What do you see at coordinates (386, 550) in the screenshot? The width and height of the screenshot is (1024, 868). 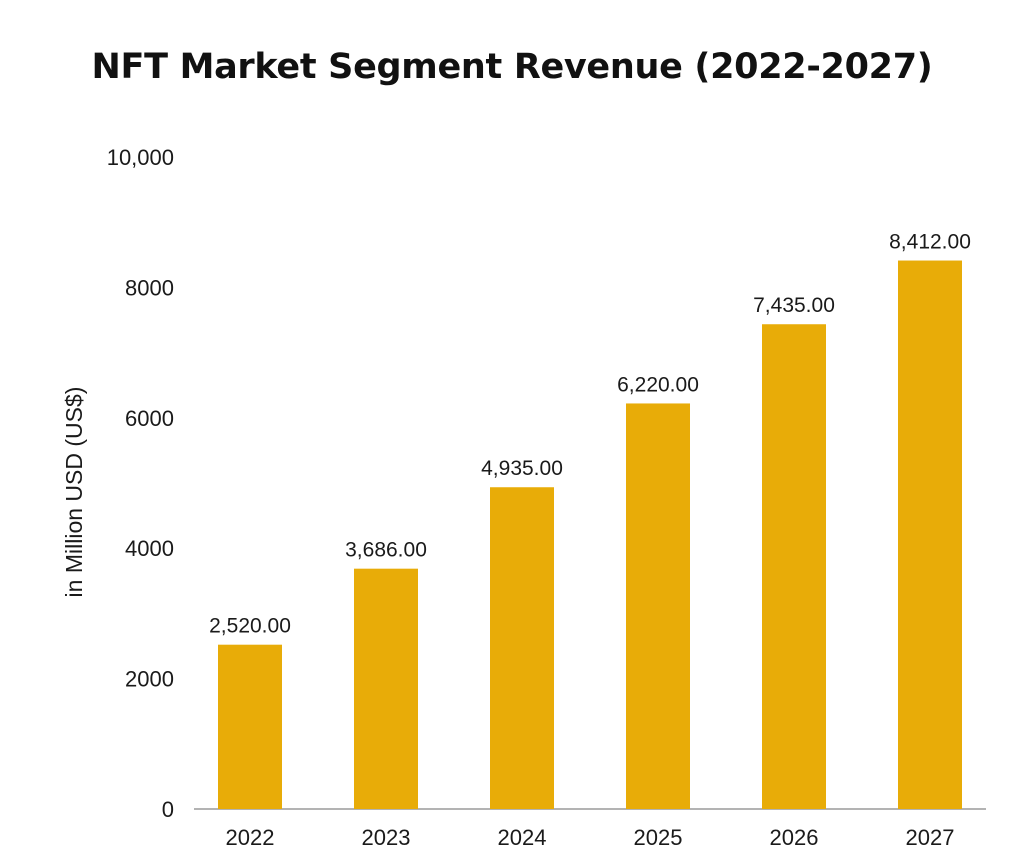 I see `value-label-2023: 3,686.00` at bounding box center [386, 550].